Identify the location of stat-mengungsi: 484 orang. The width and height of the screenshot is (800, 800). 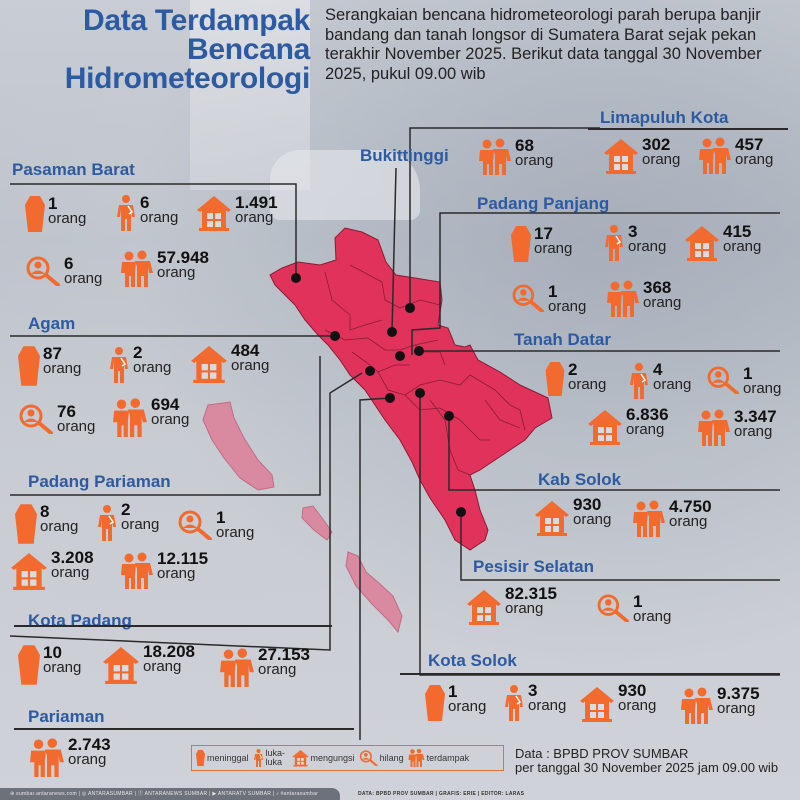
(230, 363).